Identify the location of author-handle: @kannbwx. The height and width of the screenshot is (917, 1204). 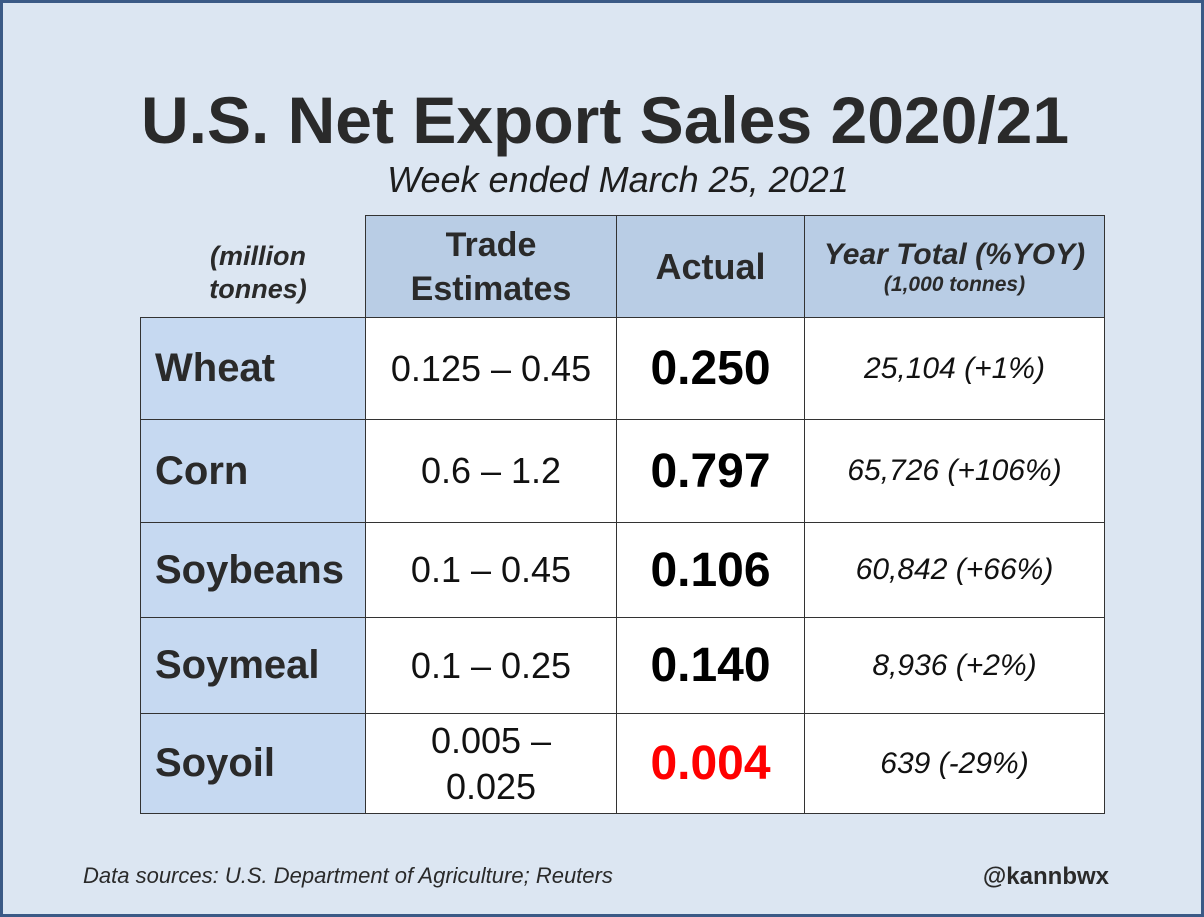
(1045, 876).